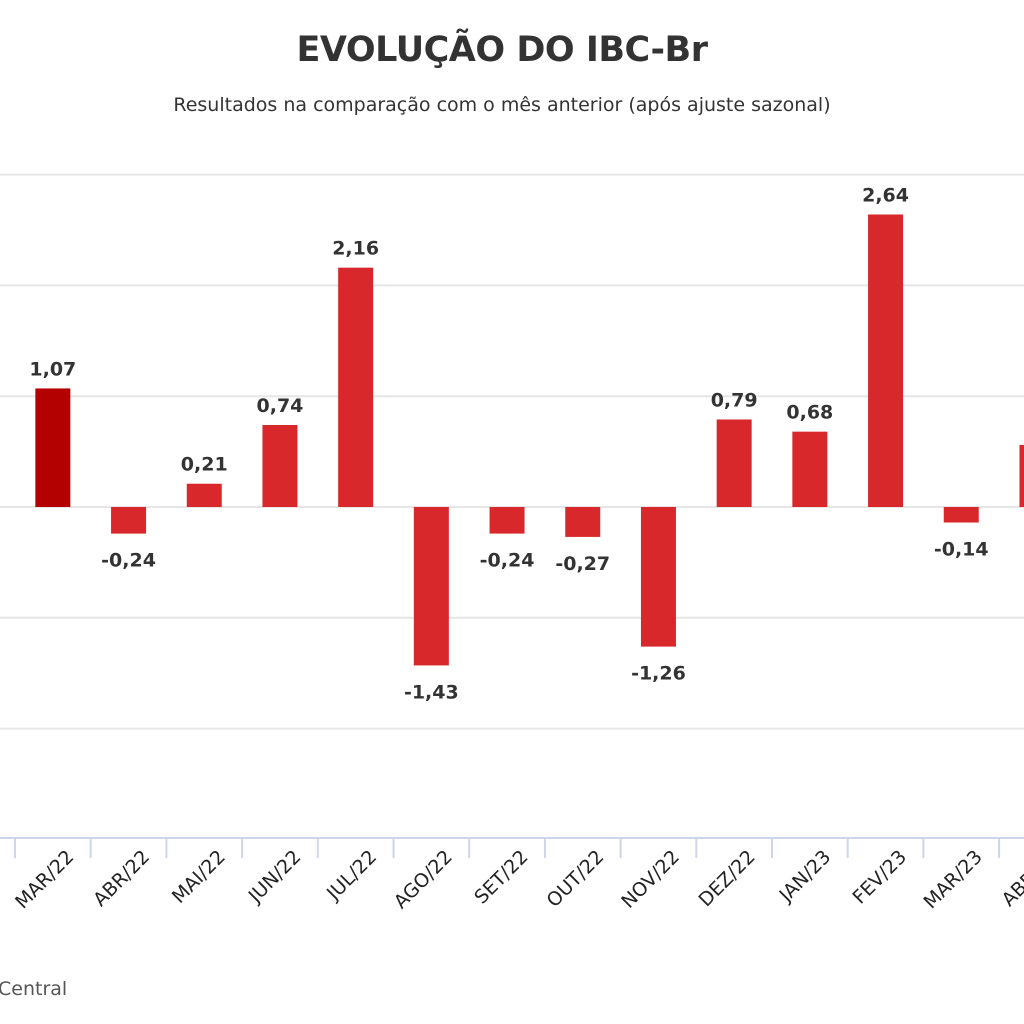 The width and height of the screenshot is (1024, 1024). Describe the element at coordinates (805, 876) in the screenshot. I see `x-axis-label: JAN/23` at that location.